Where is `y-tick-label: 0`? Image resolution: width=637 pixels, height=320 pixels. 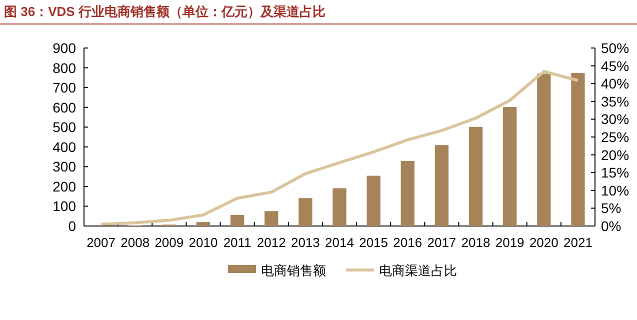
y-tick-label: 0 is located at coordinates (72, 226).